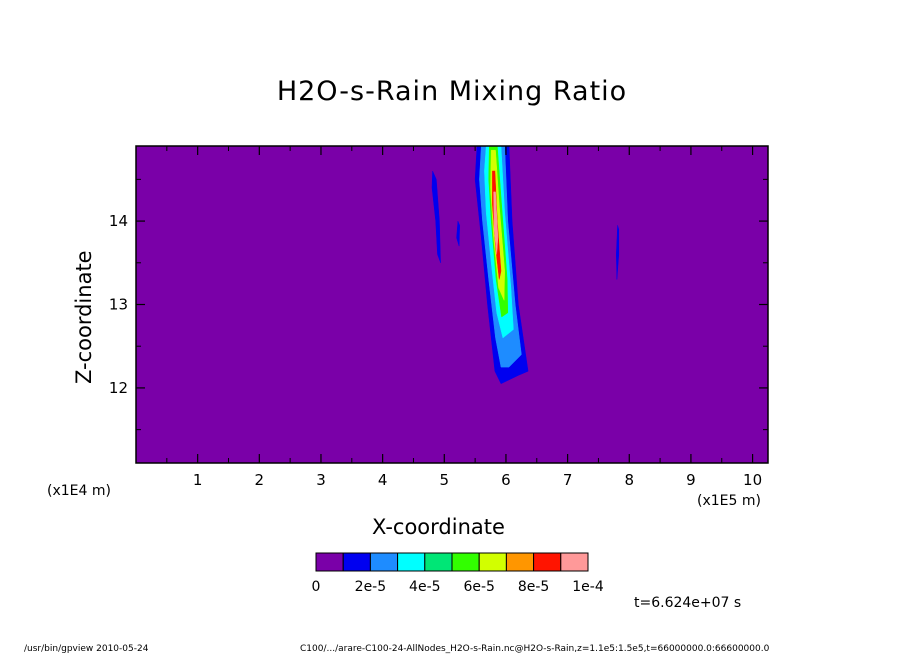  Describe the element at coordinates (79, 491) in the screenshot. I see `y-unit-label: (x1E4 m)` at that location.